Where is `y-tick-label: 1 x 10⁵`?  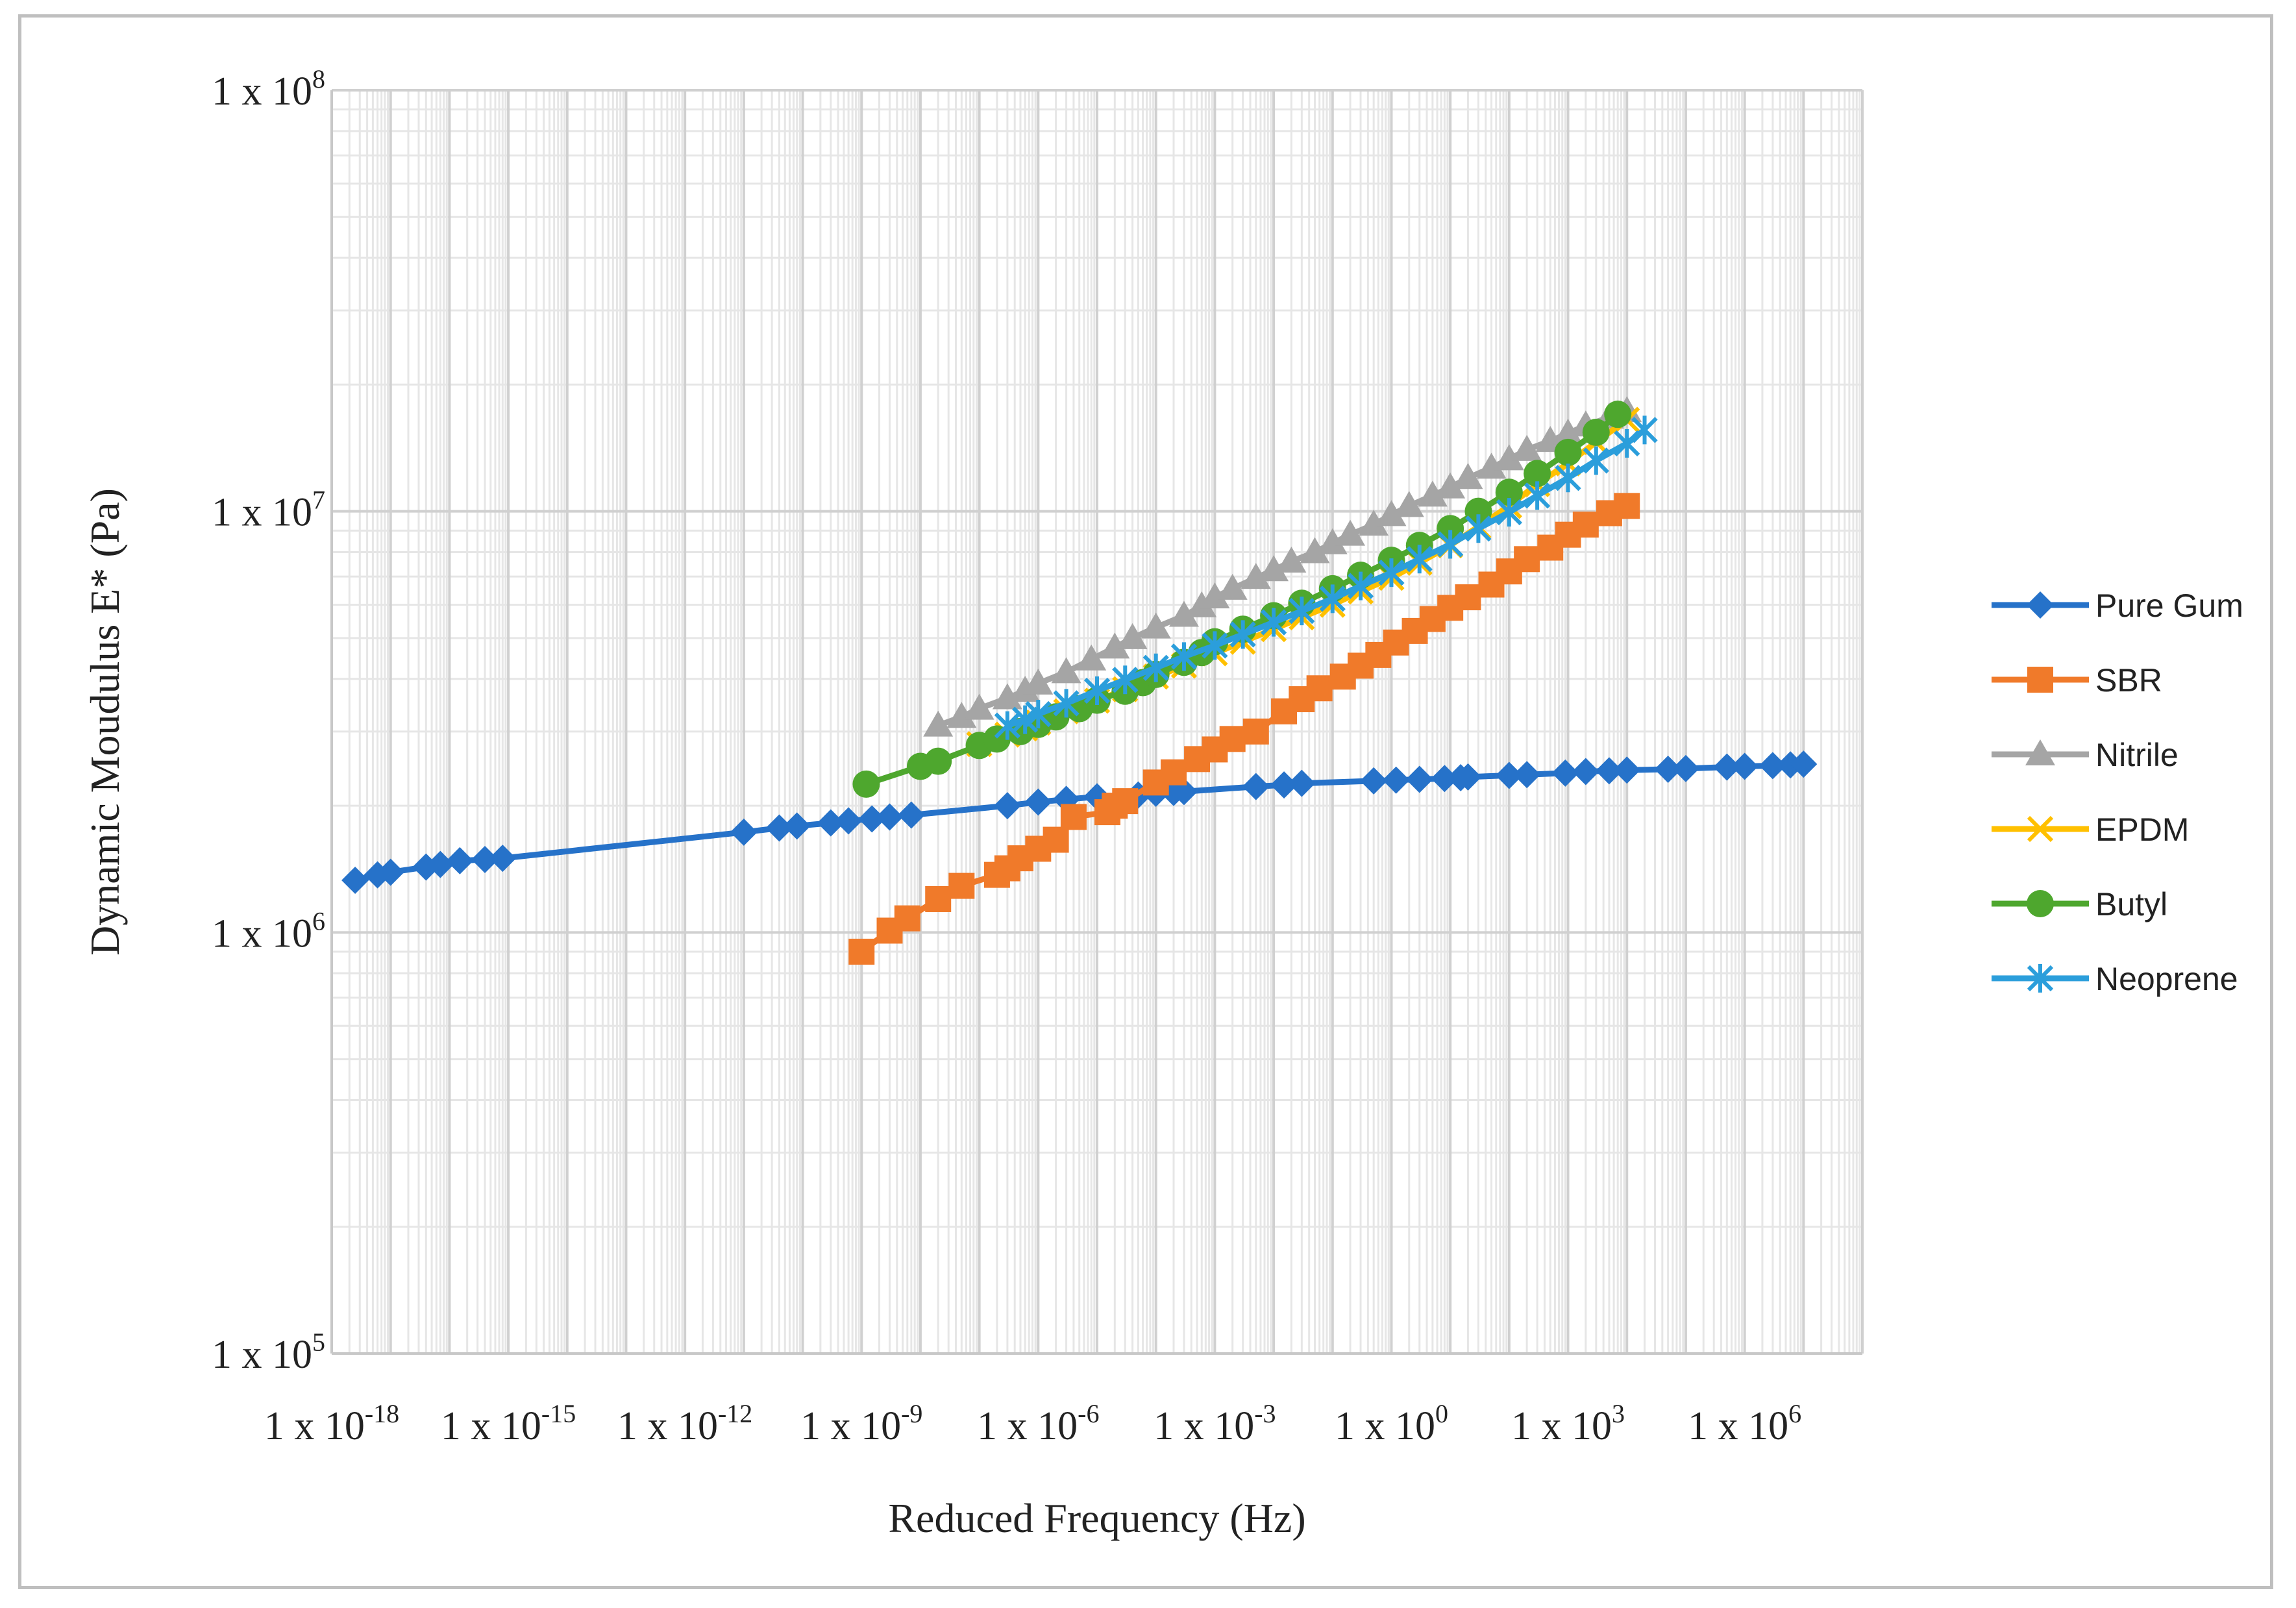 y-tick-label: 1 x 10⁵ is located at coordinates (268, 1352).